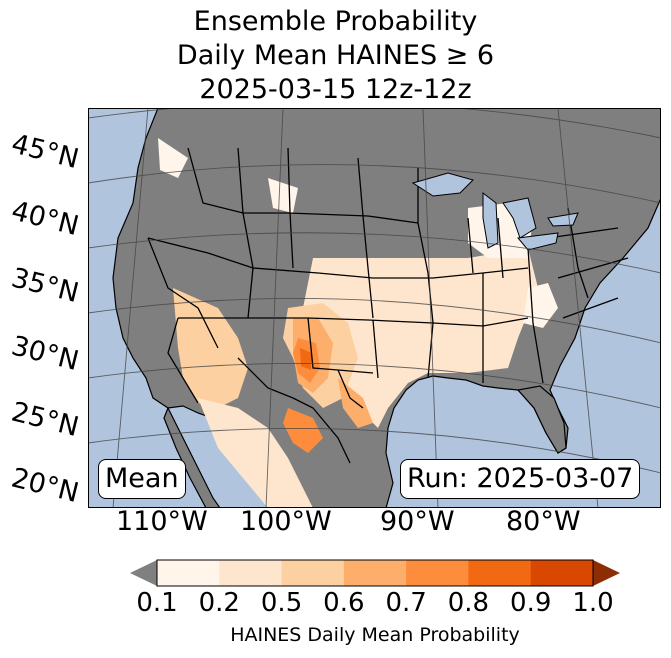  What do you see at coordinates (45, 152) in the screenshot?
I see `lat-label-45: 45°N` at bounding box center [45, 152].